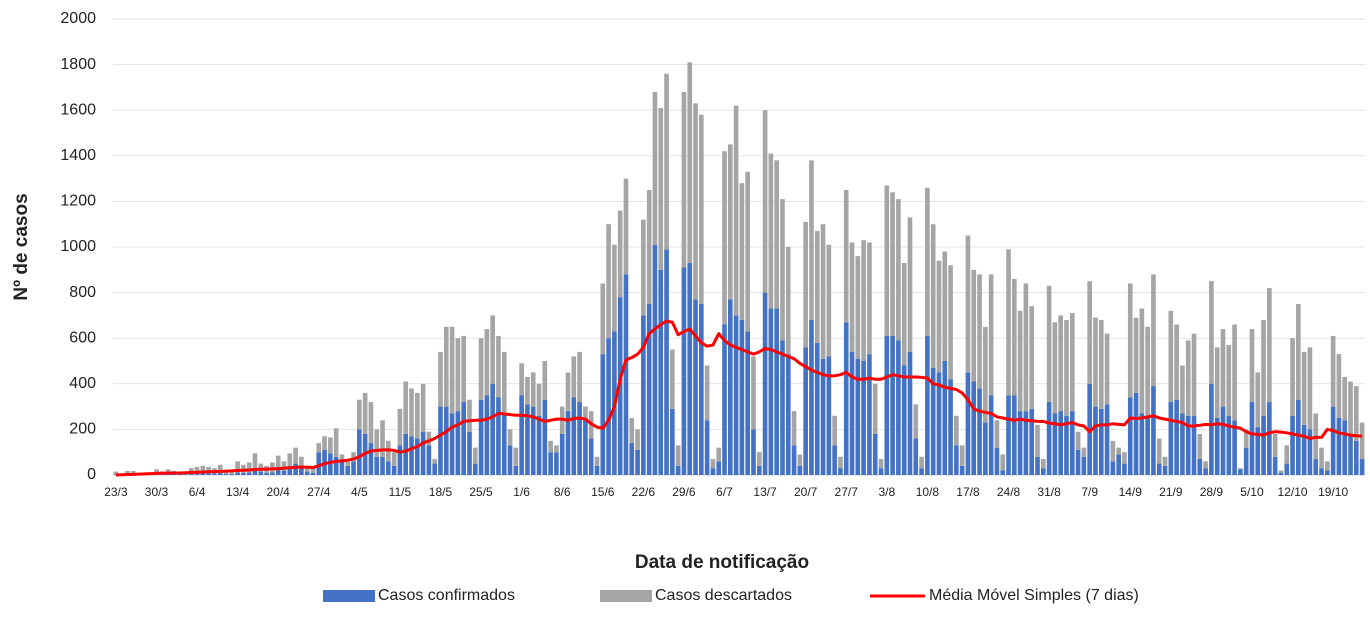 This screenshot has height=622, width=1370. Describe the element at coordinates (446, 595) in the screenshot. I see `legend-label: Casos confirmados` at that location.